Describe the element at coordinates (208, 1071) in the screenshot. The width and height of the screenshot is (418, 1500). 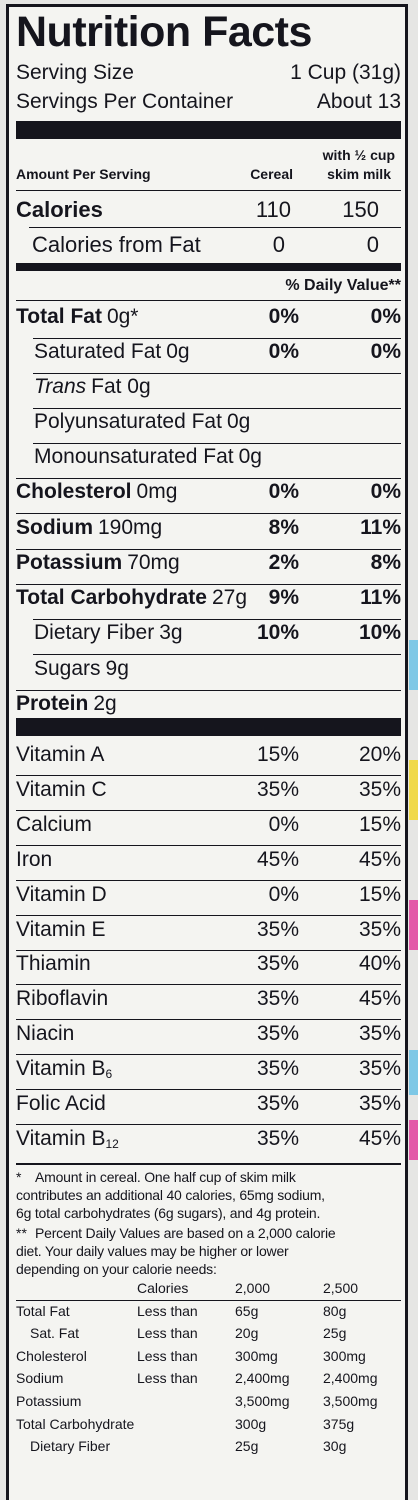
I see `vitamin-row: Vitamin B6 35% 35%` at that location.